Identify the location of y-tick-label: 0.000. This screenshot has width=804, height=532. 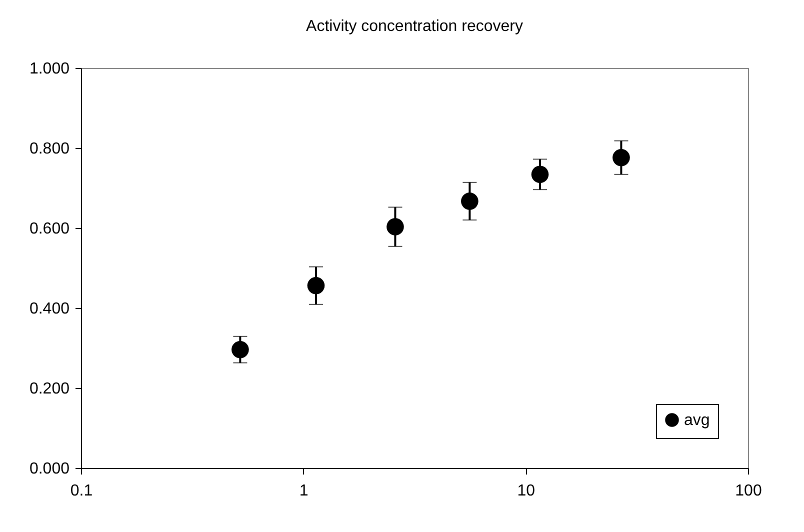
(49, 469).